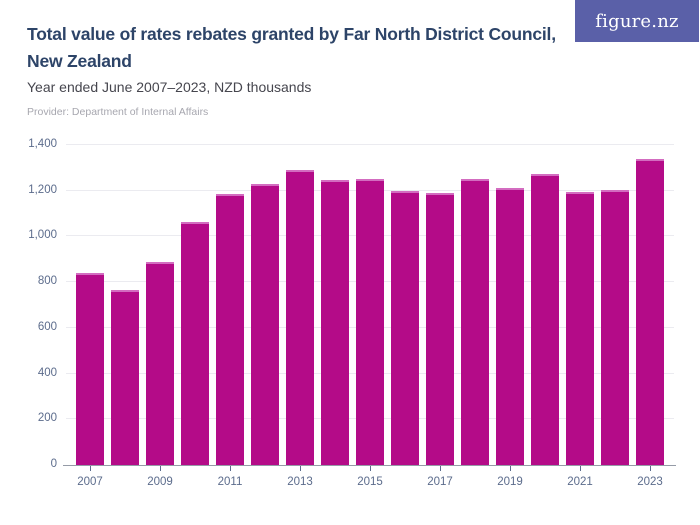 This screenshot has height=525, width=700. Describe the element at coordinates (47, 326) in the screenshot. I see `y-axis-label-600: 600` at that location.